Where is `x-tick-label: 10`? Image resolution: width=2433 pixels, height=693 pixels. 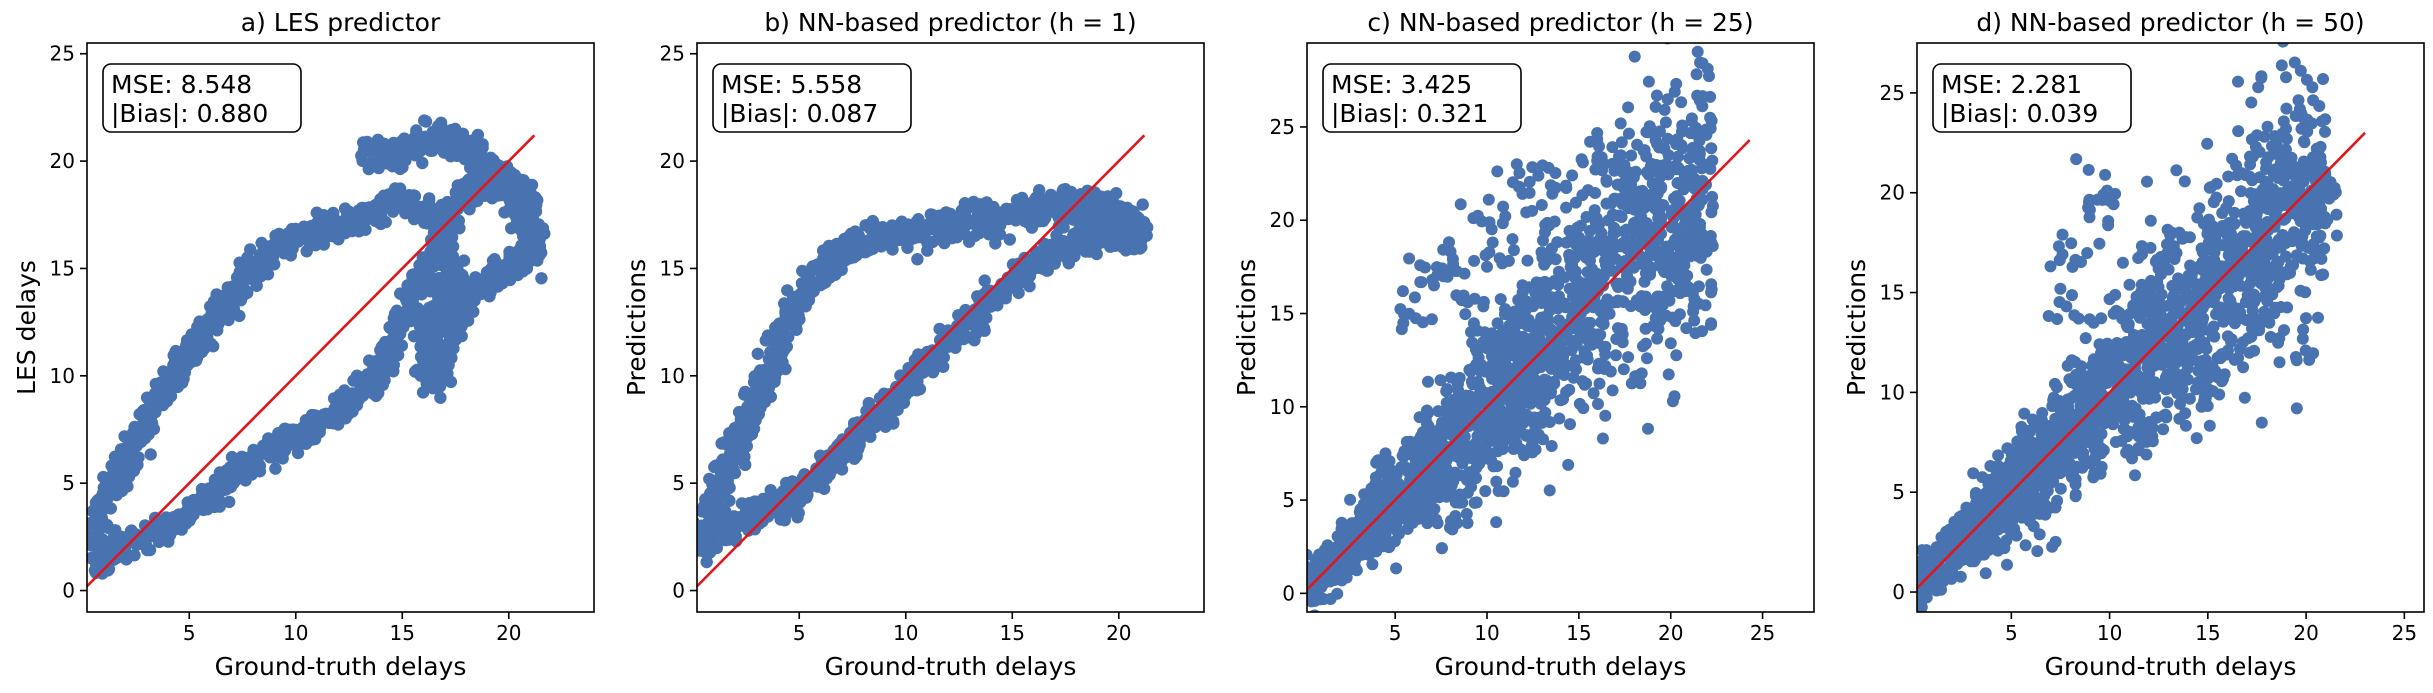
x-tick-label: 10 is located at coordinates (905, 633).